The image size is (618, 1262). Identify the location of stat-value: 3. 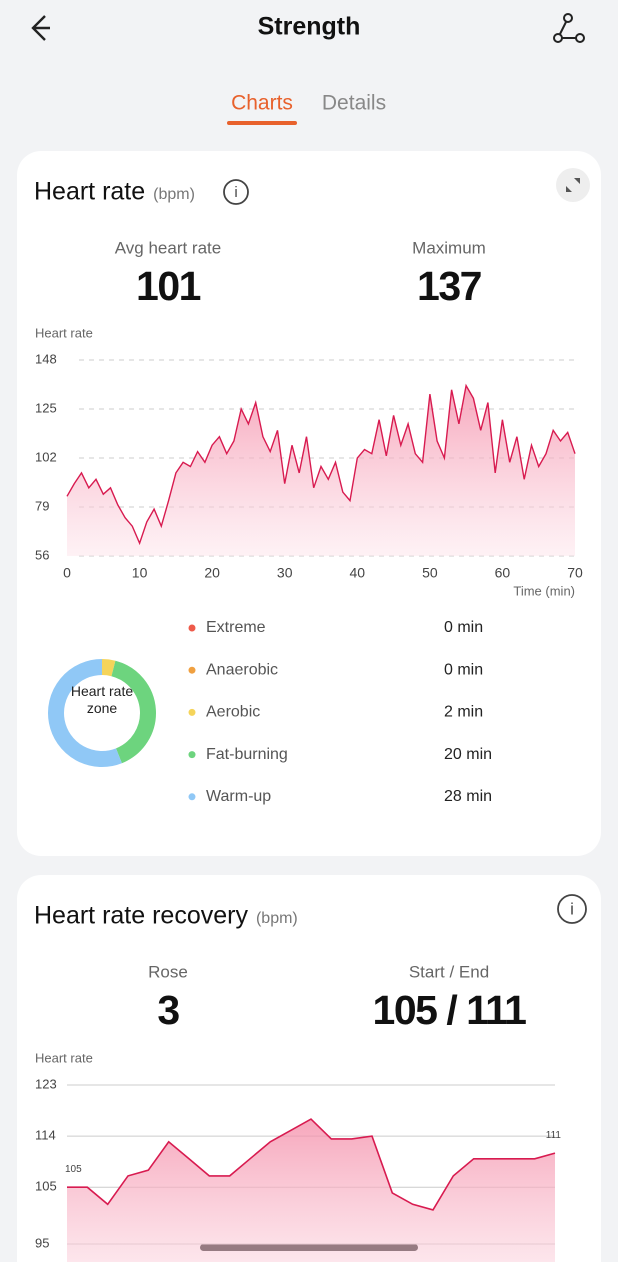
(168, 1010).